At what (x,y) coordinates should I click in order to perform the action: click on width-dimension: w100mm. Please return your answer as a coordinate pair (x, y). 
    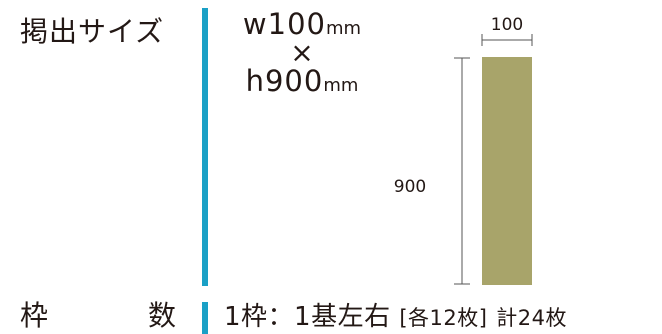
    Looking at the image, I should click on (302, 24).